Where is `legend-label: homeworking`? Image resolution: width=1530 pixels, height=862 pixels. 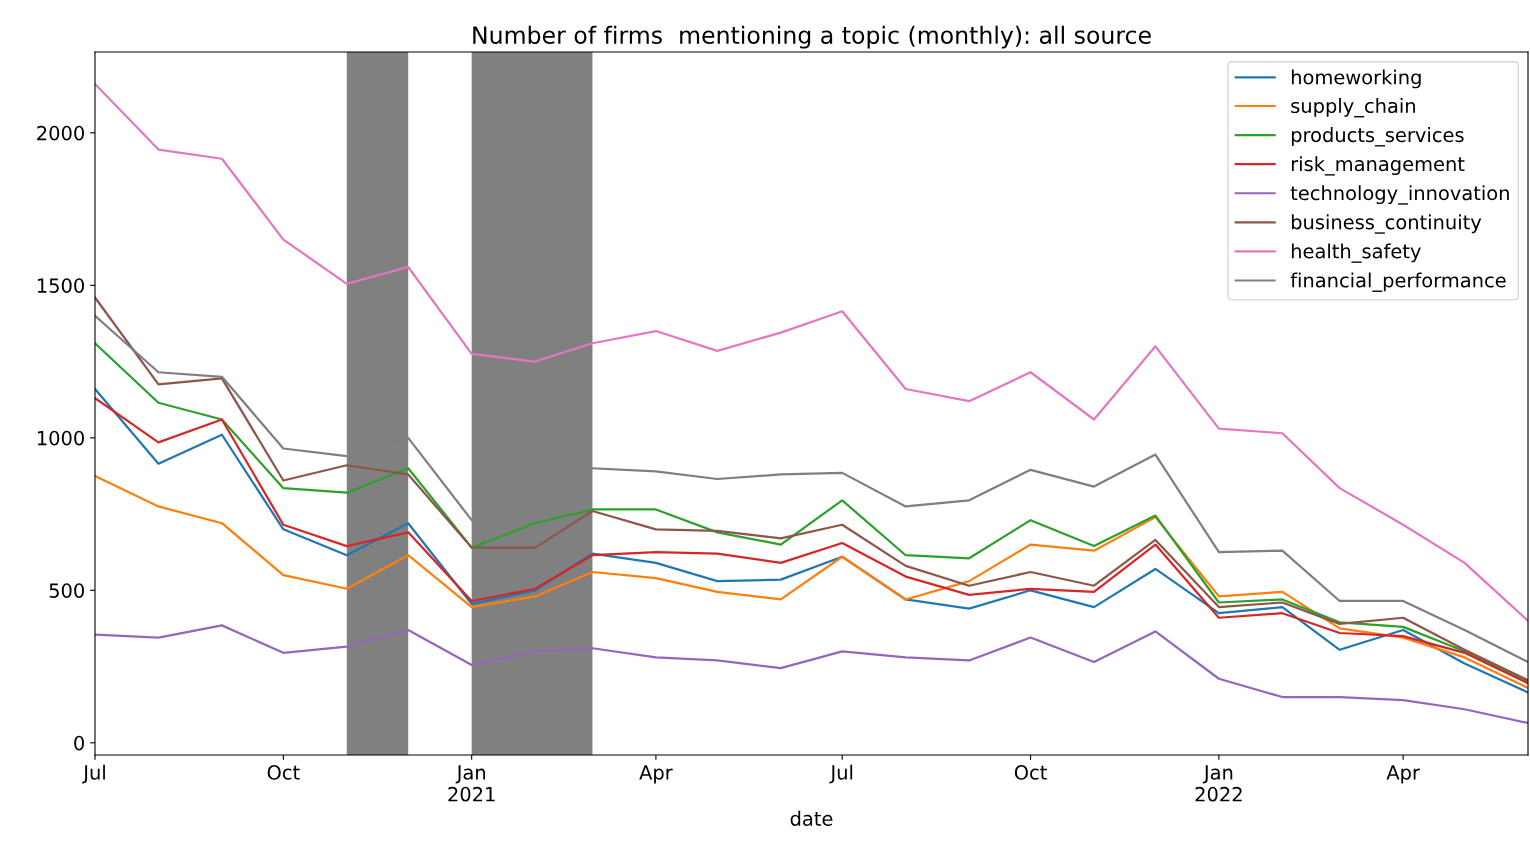 legend-label: homeworking is located at coordinates (1356, 79).